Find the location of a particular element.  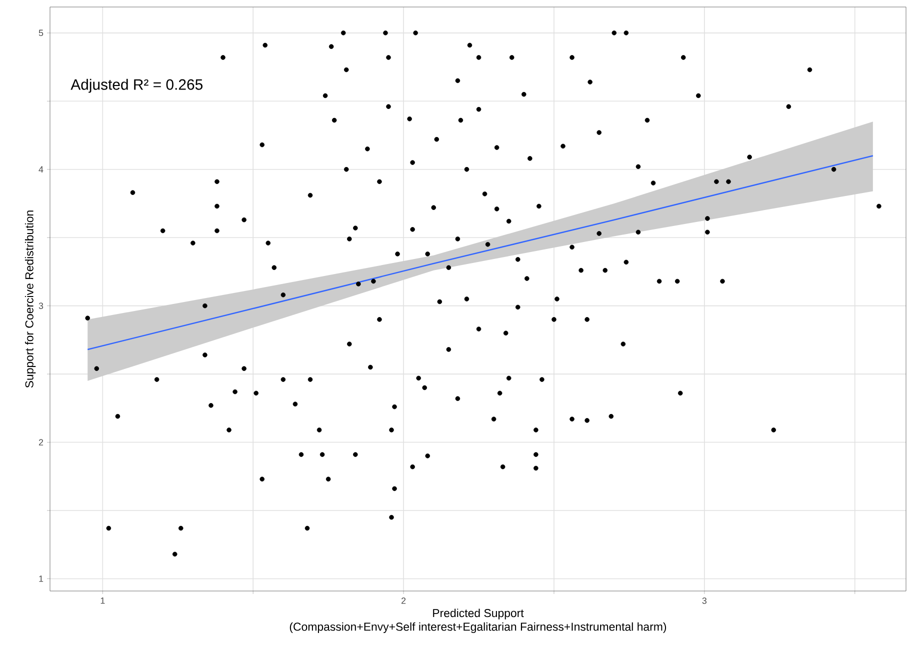

y-tick-label: 4 is located at coordinates (41, 169).